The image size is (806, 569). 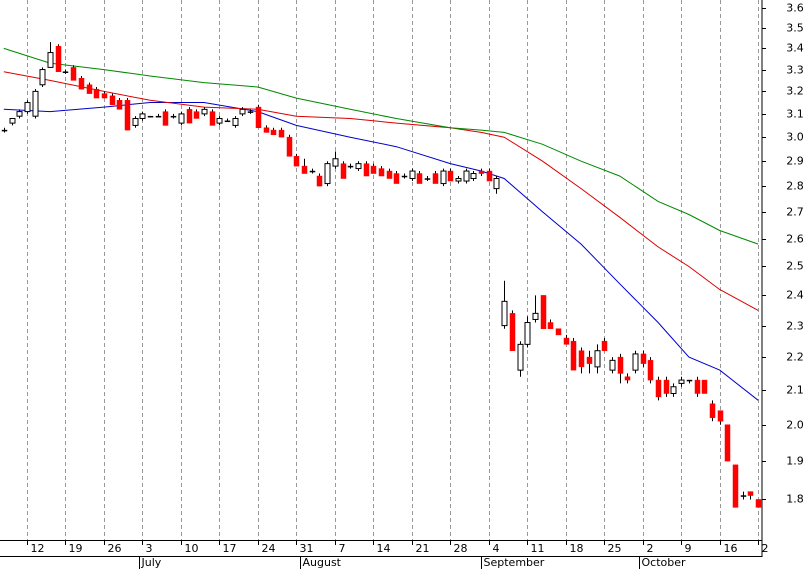 I want to click on x-tick-label: 28, so click(x=461, y=548).